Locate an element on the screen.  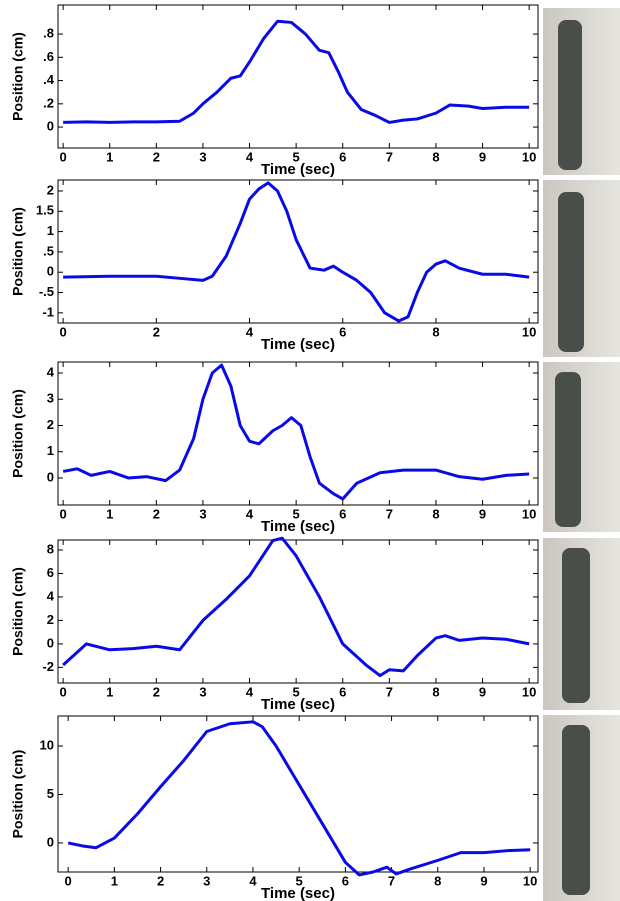
y-tick-label: 1.5 is located at coordinates (45, 210).